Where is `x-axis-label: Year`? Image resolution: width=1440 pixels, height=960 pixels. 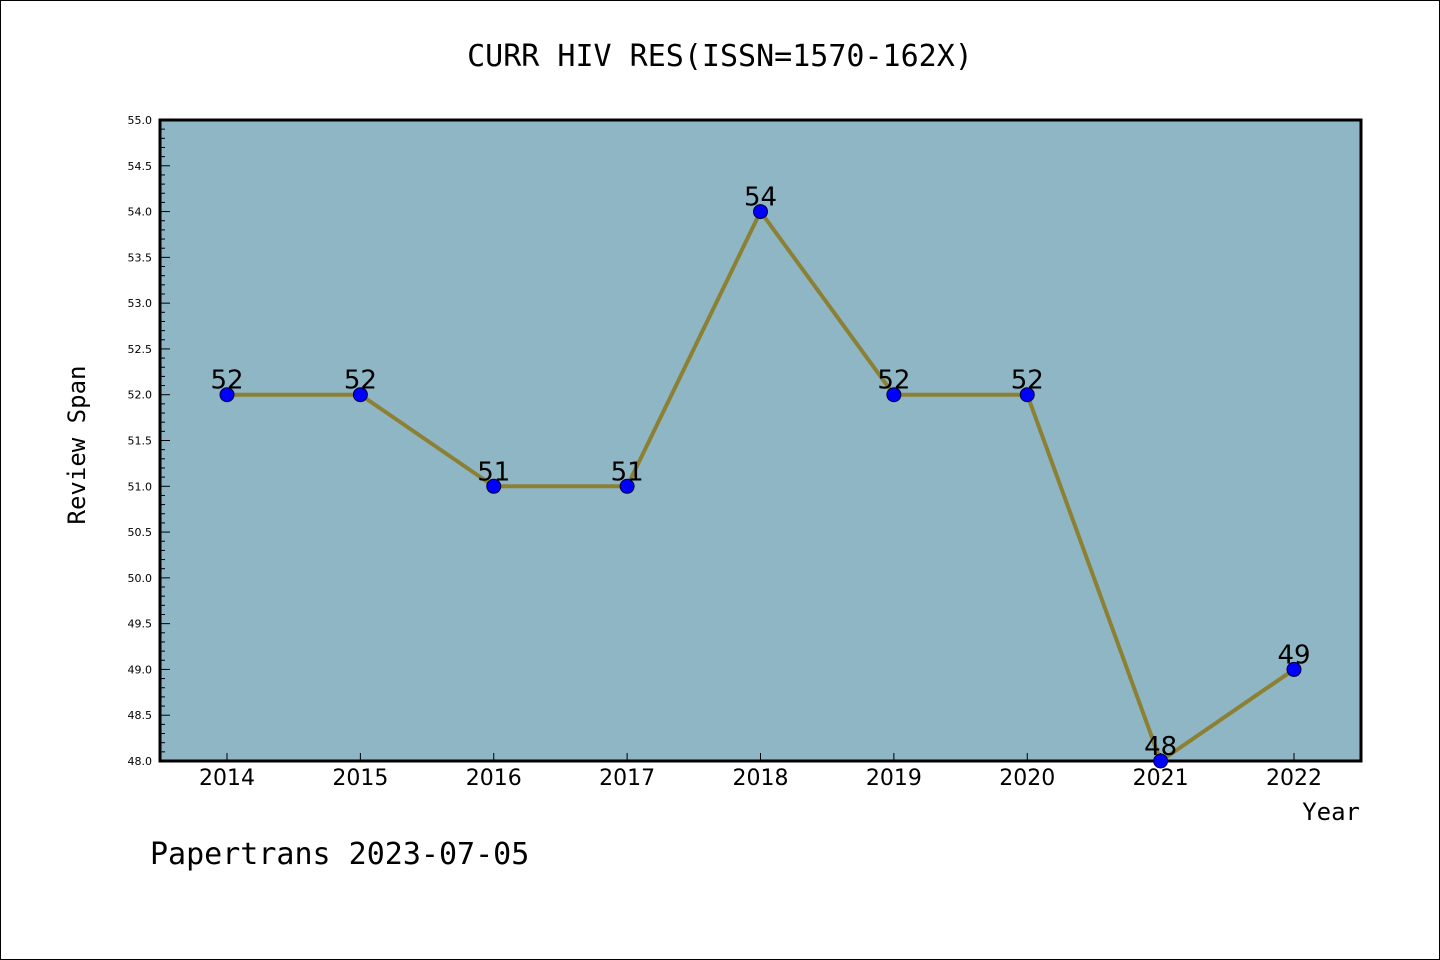 x-axis-label: Year is located at coordinates (1331, 812).